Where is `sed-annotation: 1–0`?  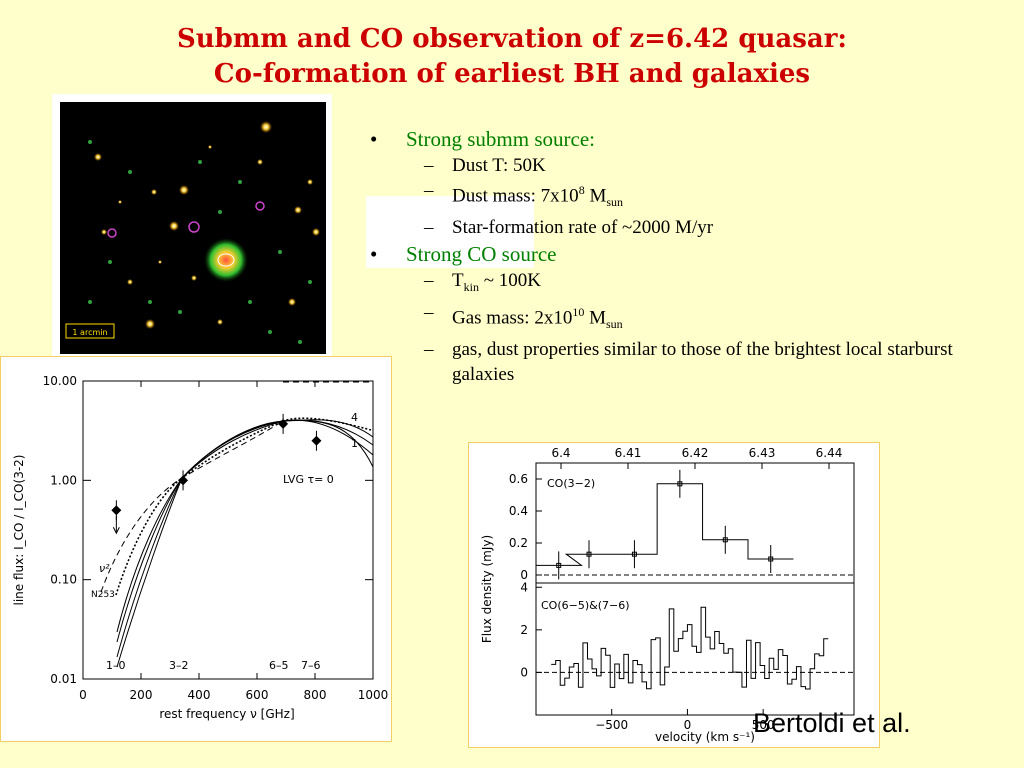
sed-annotation: 1–0 is located at coordinates (116, 665).